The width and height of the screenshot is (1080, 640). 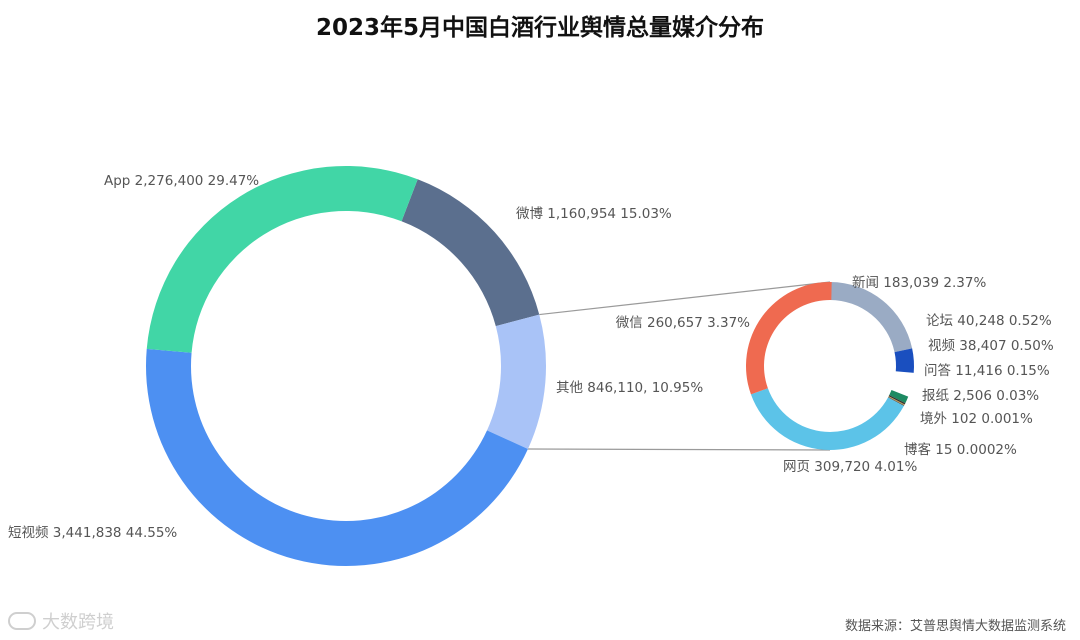 I want to click on main-slice-label-微博: 微博 1,160,954 15.03%, so click(x=594, y=213).